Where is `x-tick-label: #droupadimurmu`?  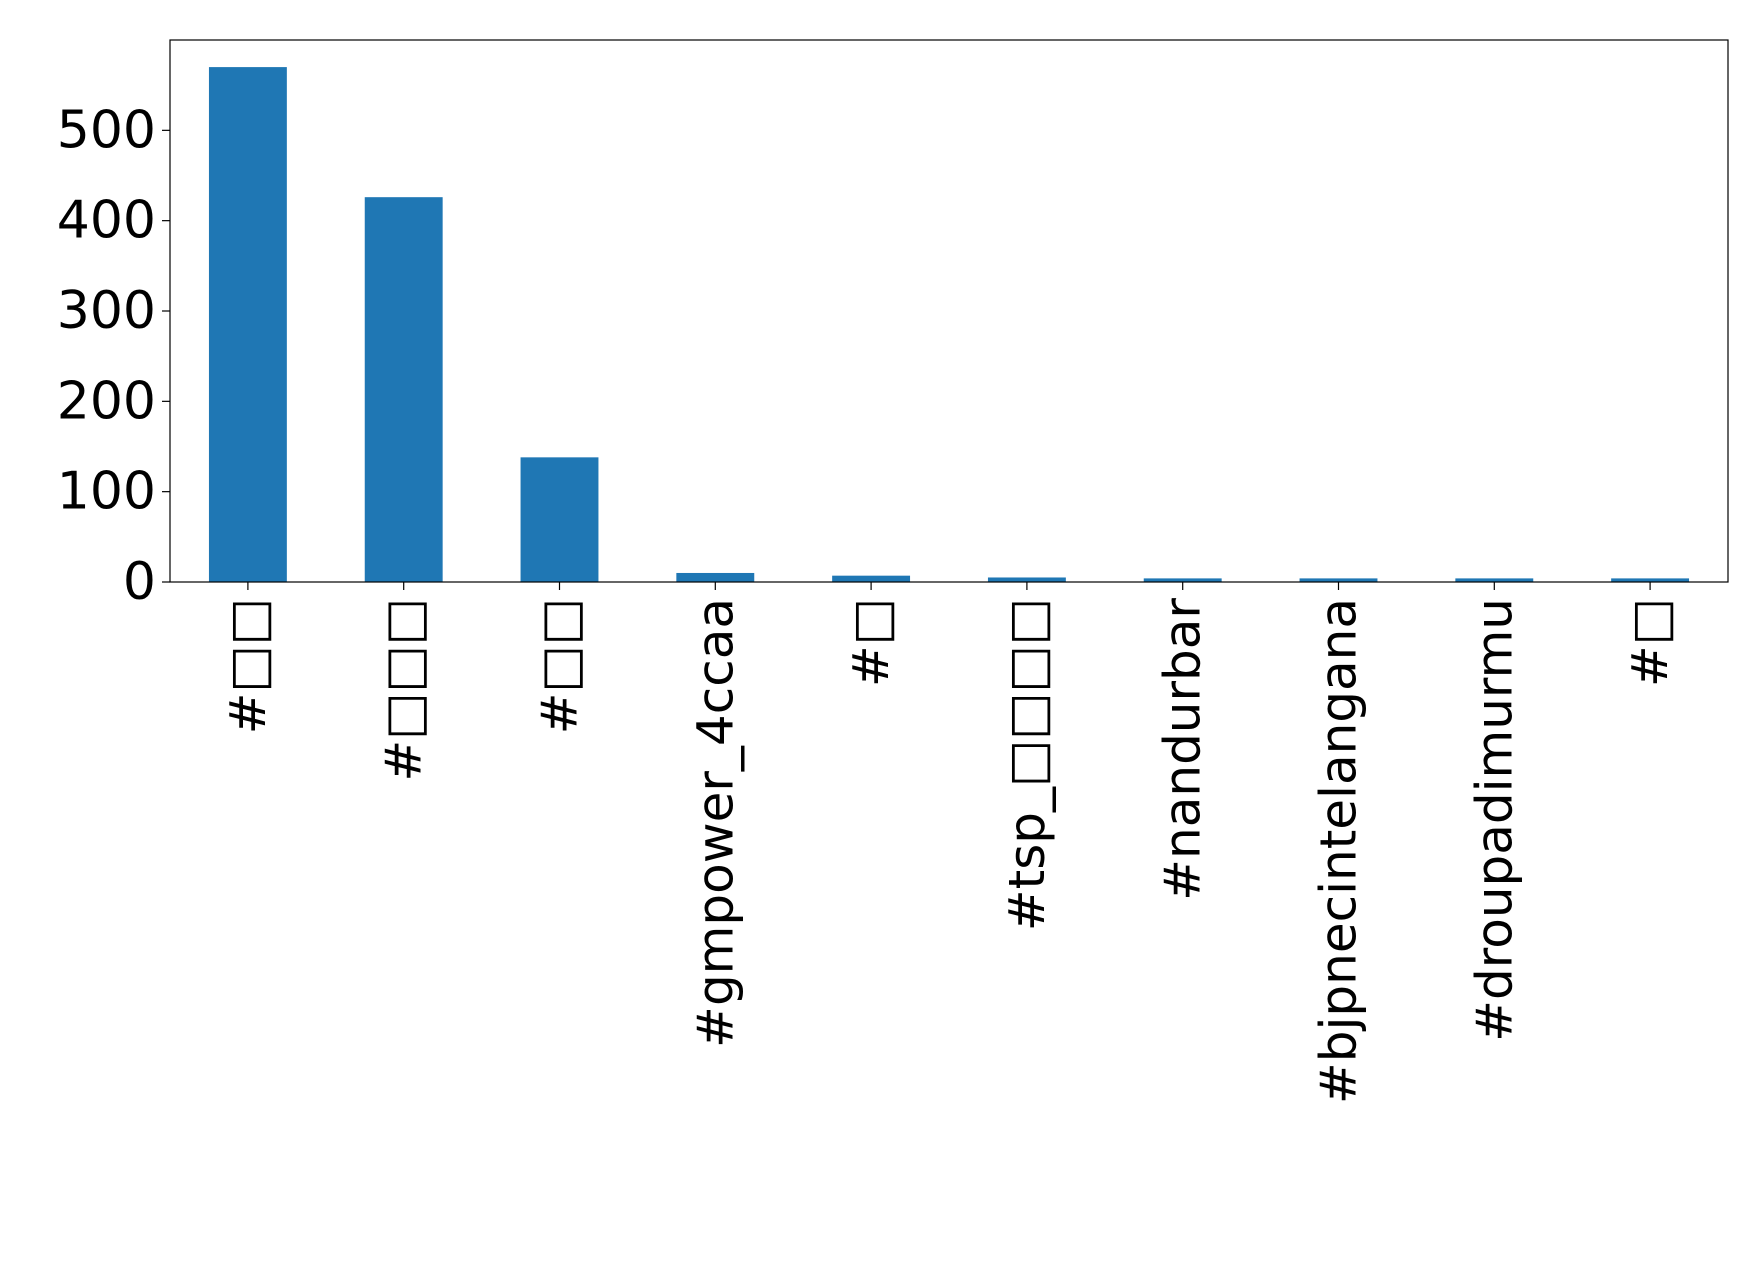 x-tick-label: #droupadimurmu is located at coordinates (1494, 820).